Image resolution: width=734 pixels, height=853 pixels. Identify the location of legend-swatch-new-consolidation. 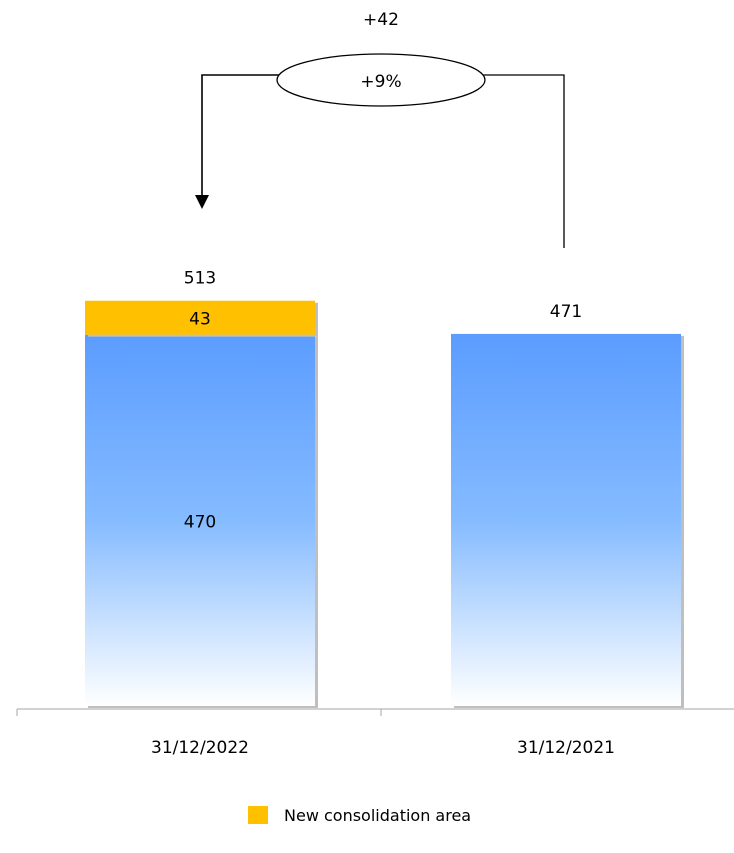
(258, 815).